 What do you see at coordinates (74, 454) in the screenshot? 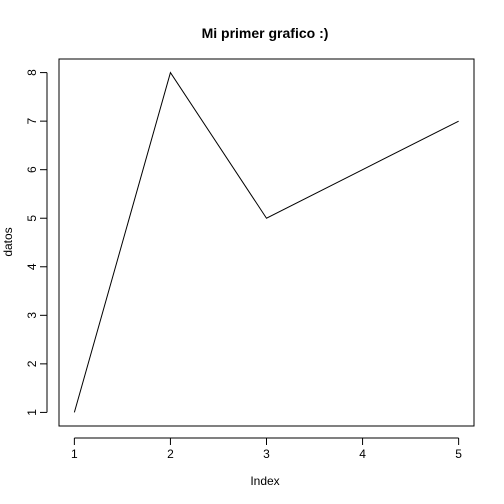
I see `x-tick-label: 1` at bounding box center [74, 454].